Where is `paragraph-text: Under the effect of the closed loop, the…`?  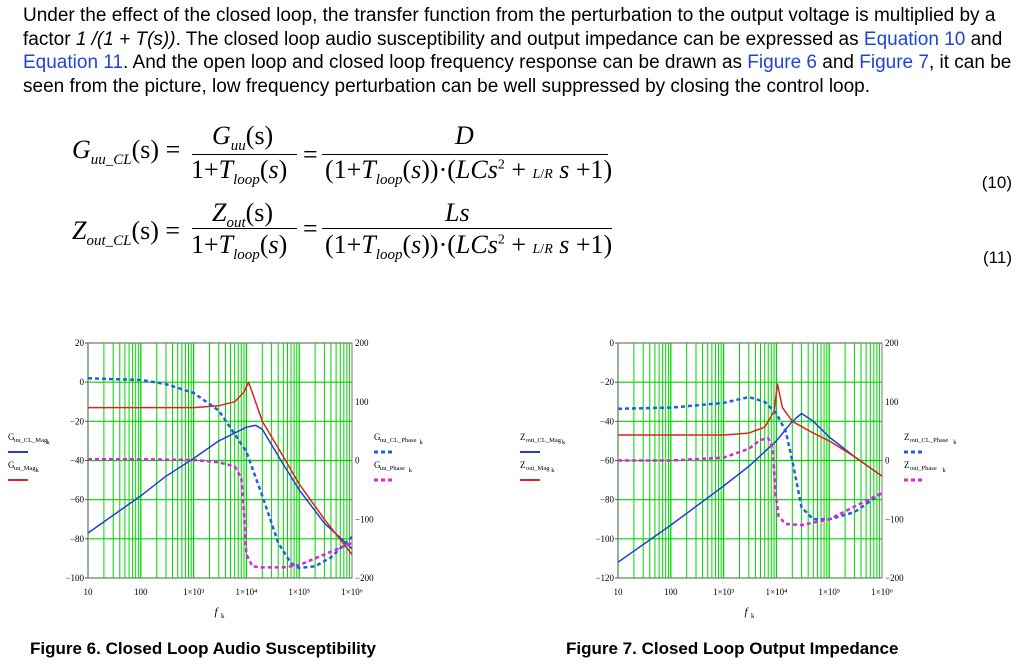
paragraph-text: Under the effect of the closed loop, the… is located at coordinates (509, 27).